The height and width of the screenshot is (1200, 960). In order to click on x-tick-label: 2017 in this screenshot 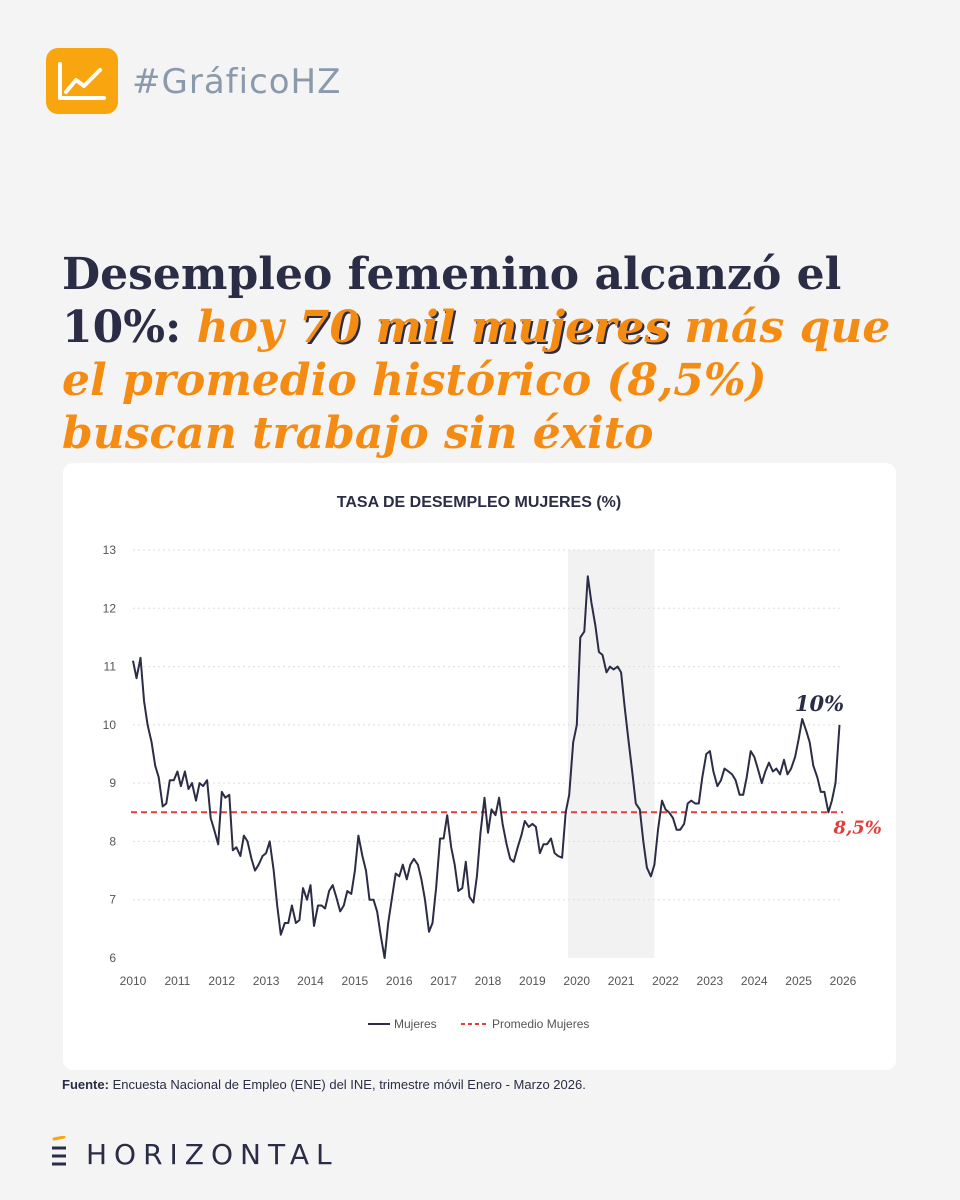, I will do `click(443, 981)`.